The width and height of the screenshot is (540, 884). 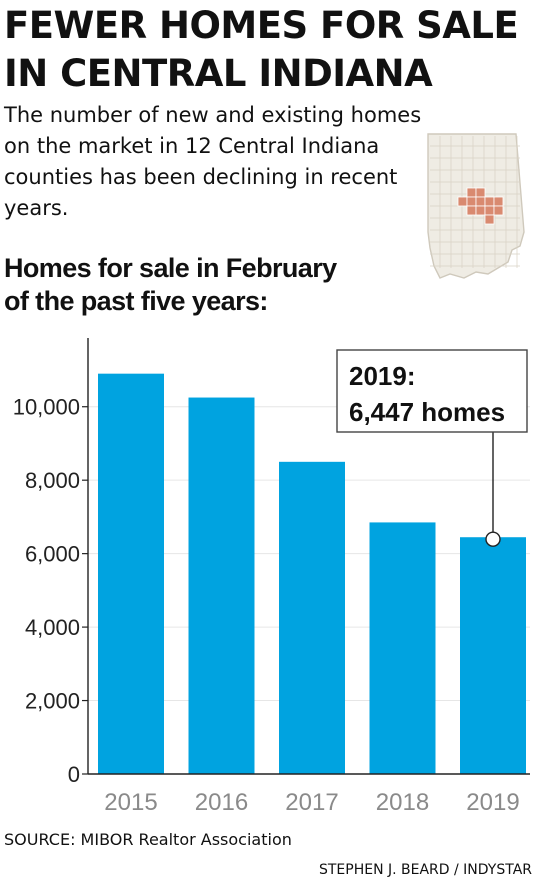 What do you see at coordinates (221, 802) in the screenshot?
I see `x-category-label: 2016` at bounding box center [221, 802].